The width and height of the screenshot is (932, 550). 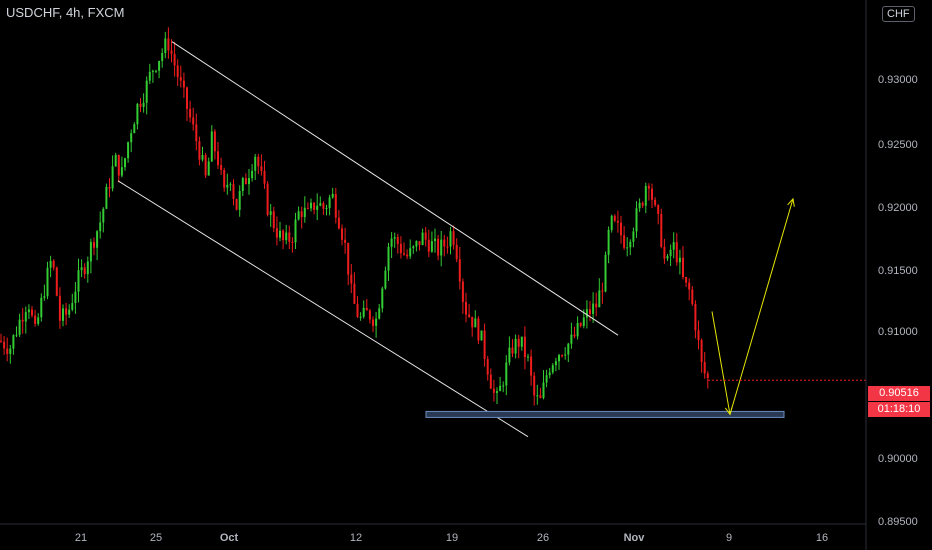 I want to click on x-tick-label: 9, so click(x=729, y=538).